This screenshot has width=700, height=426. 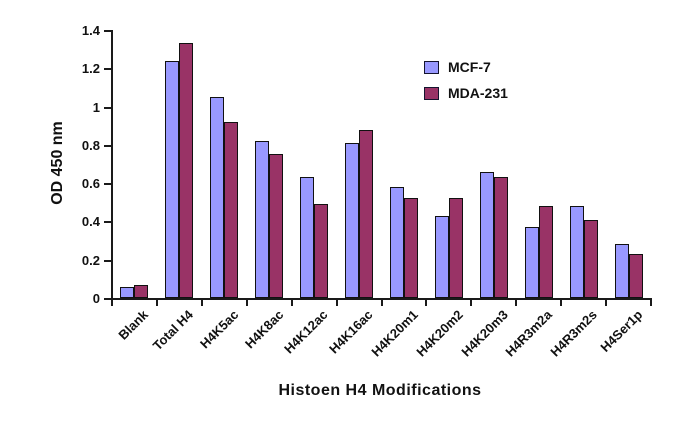 What do you see at coordinates (133, 325) in the screenshot?
I see `x-category-label: Blank` at bounding box center [133, 325].